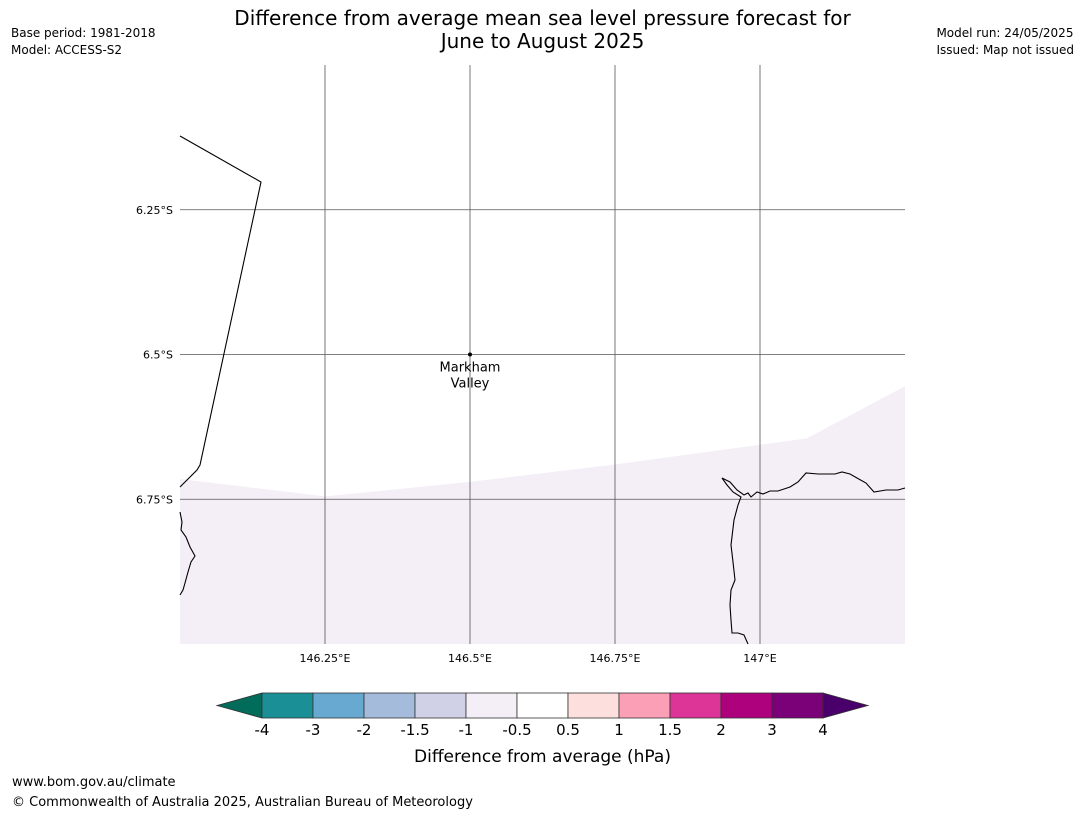 The image size is (1085, 816). I want to click on place-label-line2: Valley, so click(470, 384).